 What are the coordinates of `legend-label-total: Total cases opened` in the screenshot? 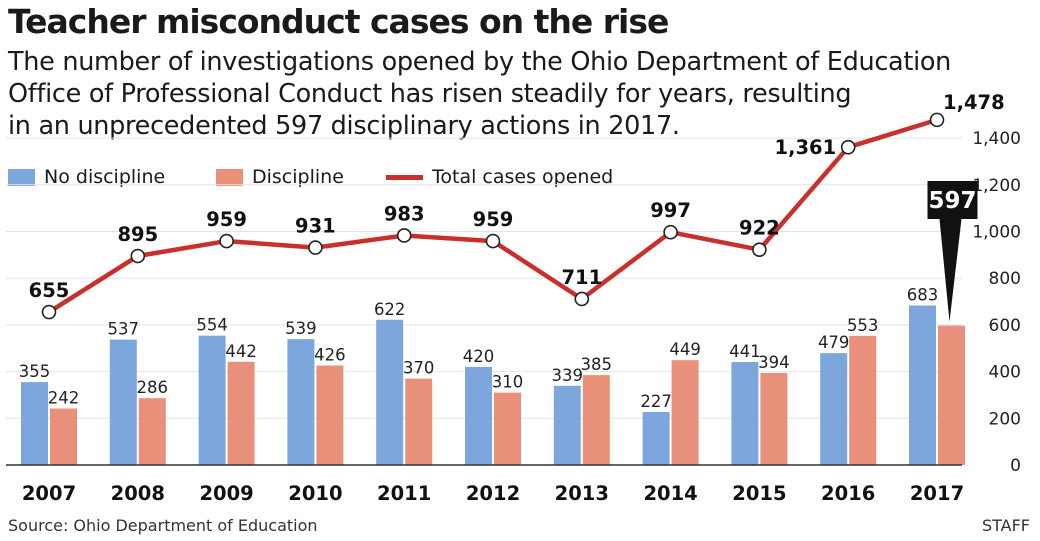 It's located at (523, 177).